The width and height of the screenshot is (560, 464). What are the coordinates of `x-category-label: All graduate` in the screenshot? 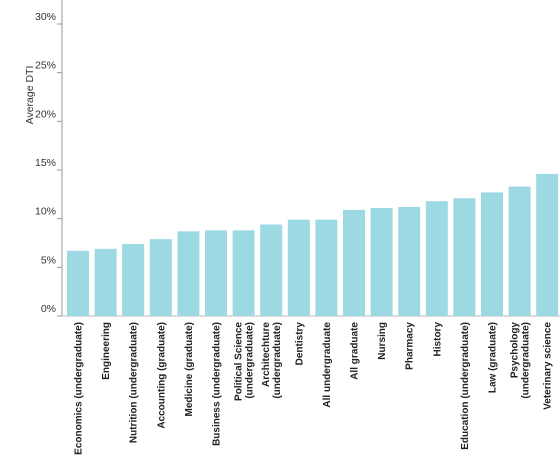 It's located at (355, 351).